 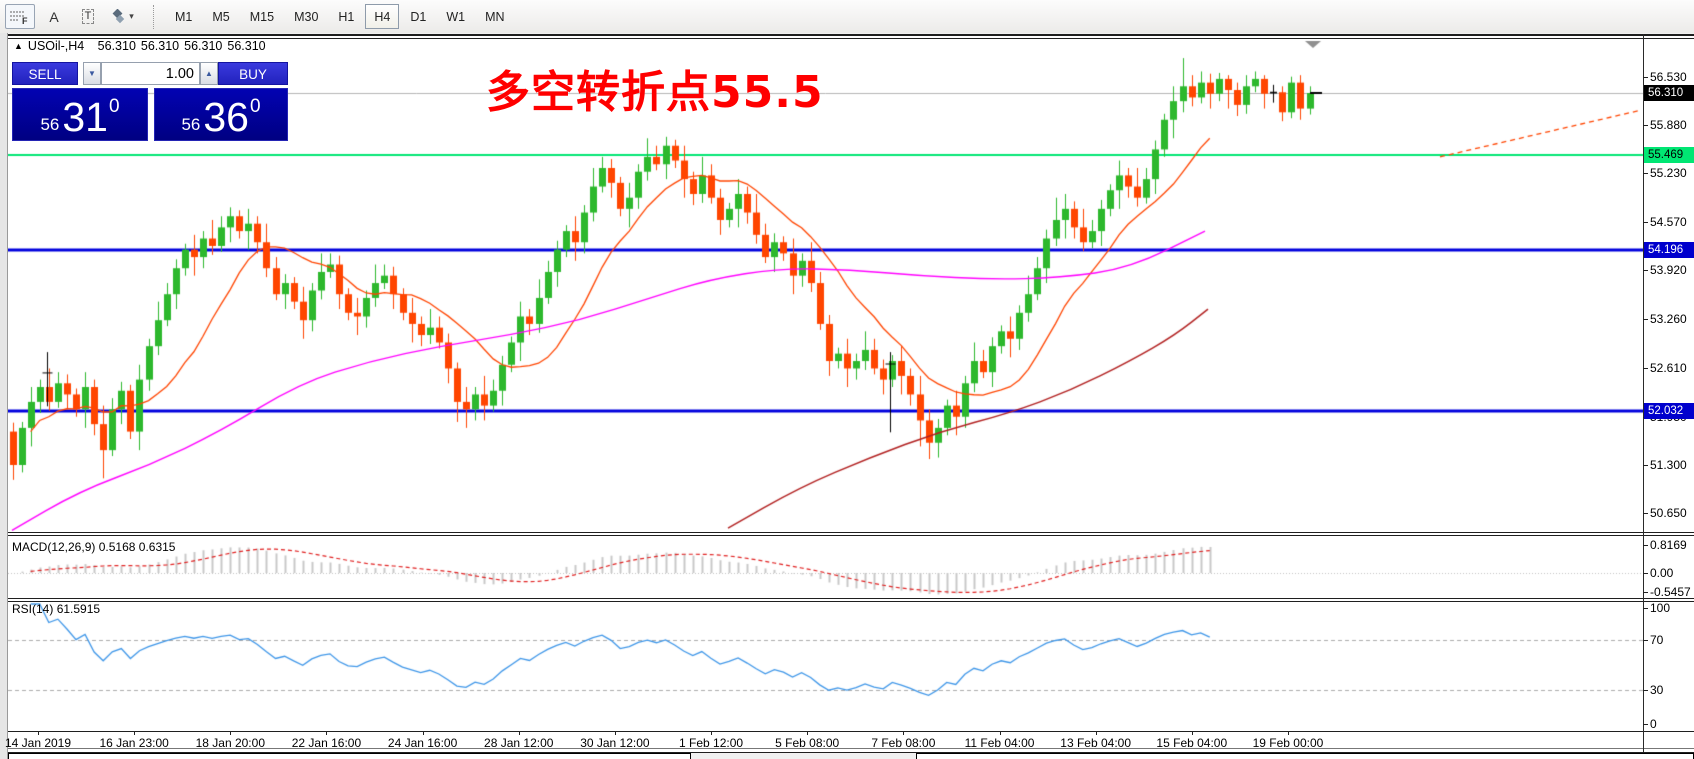 What do you see at coordinates (495, 17) in the screenshot?
I see `timeframe-MN: MN` at bounding box center [495, 17].